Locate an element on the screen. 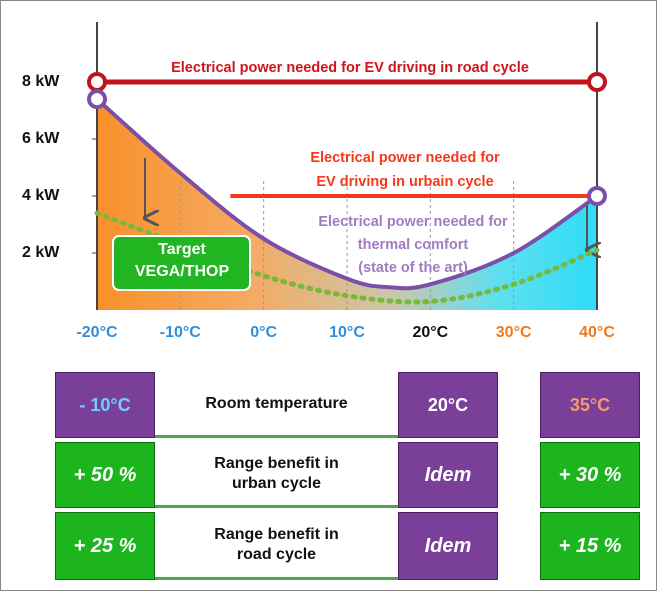 The width and height of the screenshot is (657, 591). annotation: VEGA/THOP is located at coordinates (182, 271).